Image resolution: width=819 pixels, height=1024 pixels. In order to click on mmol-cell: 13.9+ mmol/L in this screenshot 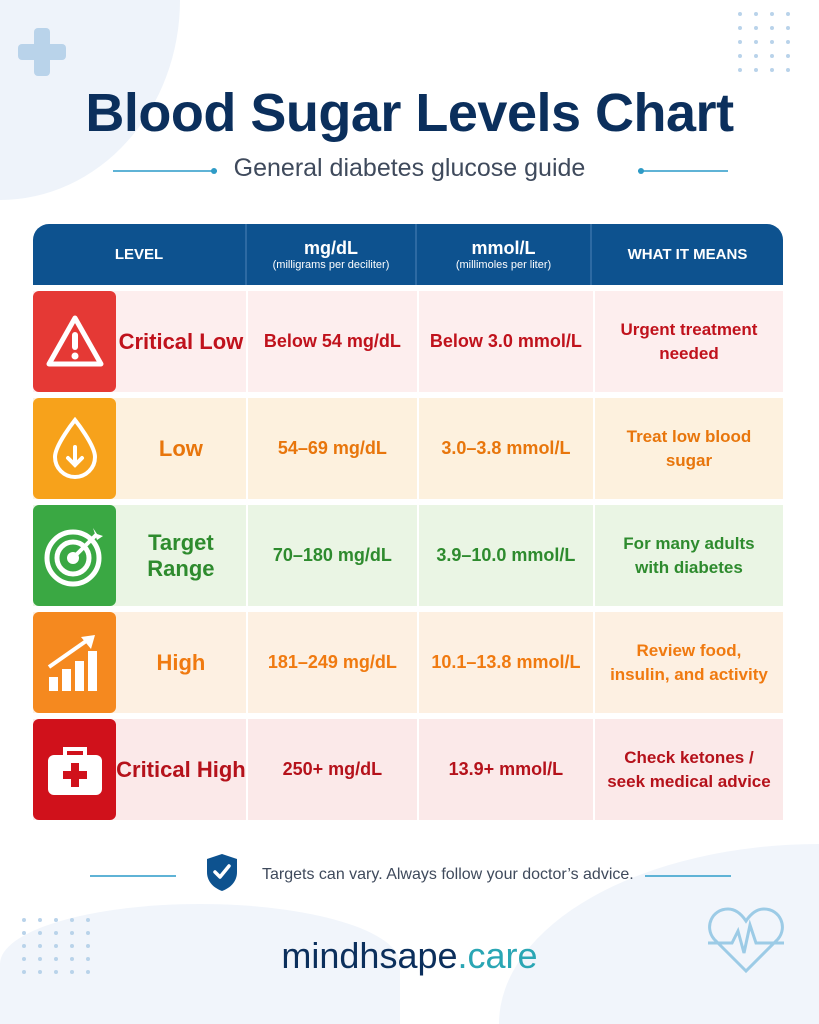, I will do `click(505, 769)`.